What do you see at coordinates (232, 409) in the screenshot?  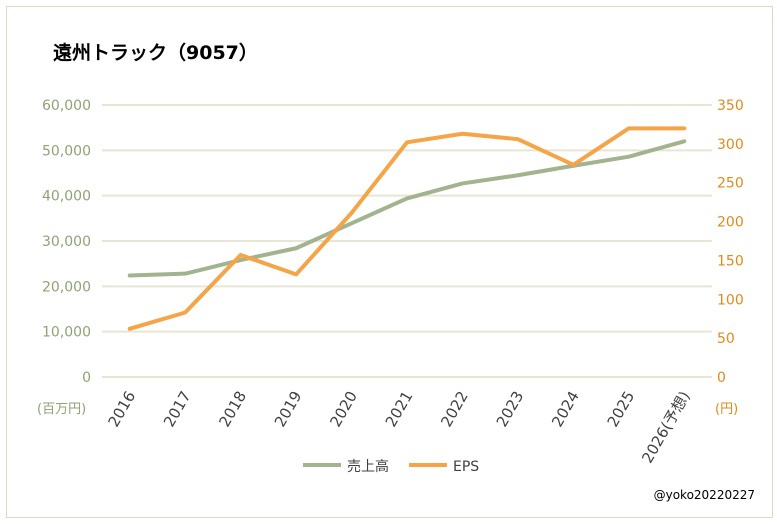 I see `x-tick-label: 2018` at bounding box center [232, 409].